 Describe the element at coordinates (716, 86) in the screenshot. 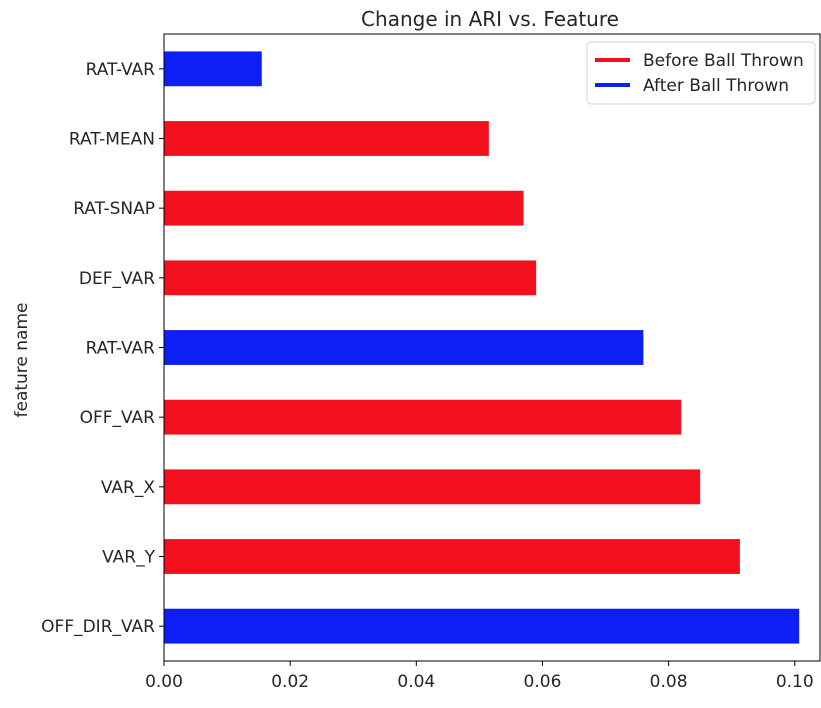

I see `legend-label-after: After Ball Thrown` at that location.